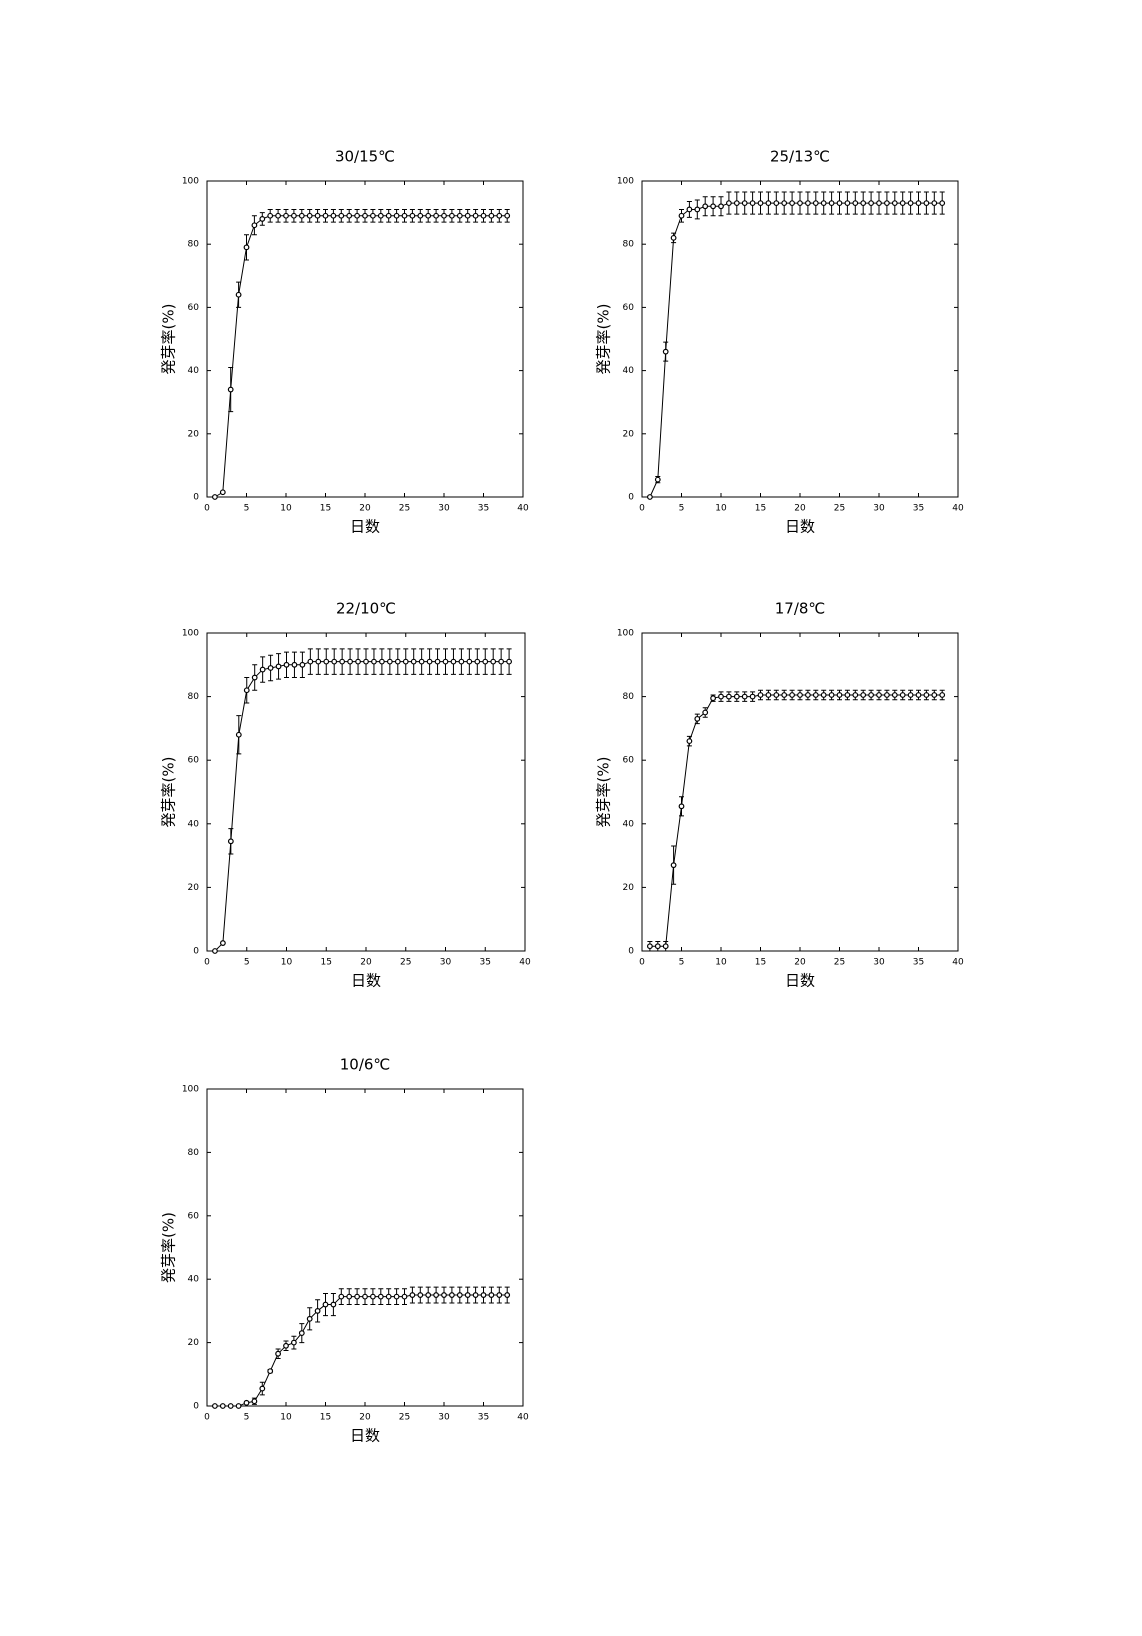 Image resolution: width=1142 pixels, height=1636 pixels. I want to click on x-tick-label: 20, so click(800, 509).